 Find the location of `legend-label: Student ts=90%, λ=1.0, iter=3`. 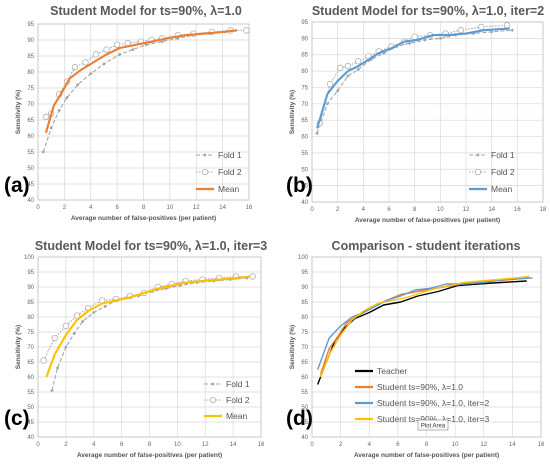

legend-label: Student ts=90%, λ=1.0, iter=3 is located at coordinates (433, 419).